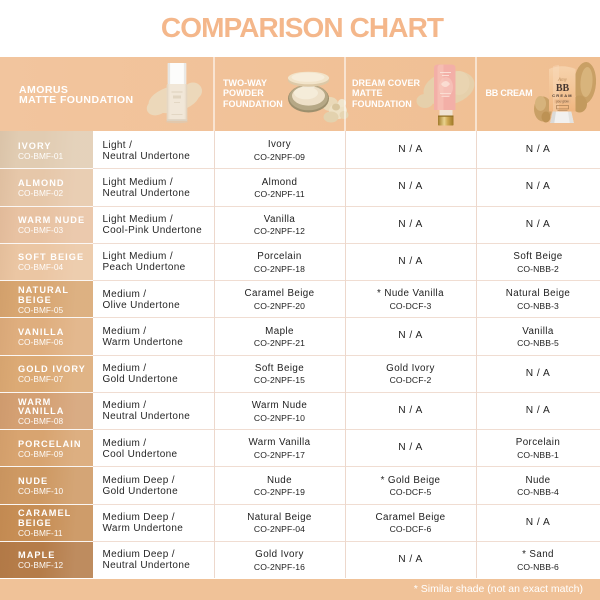 The image size is (600, 600). I want to click on svg-text: CREAM, so click(562, 95).